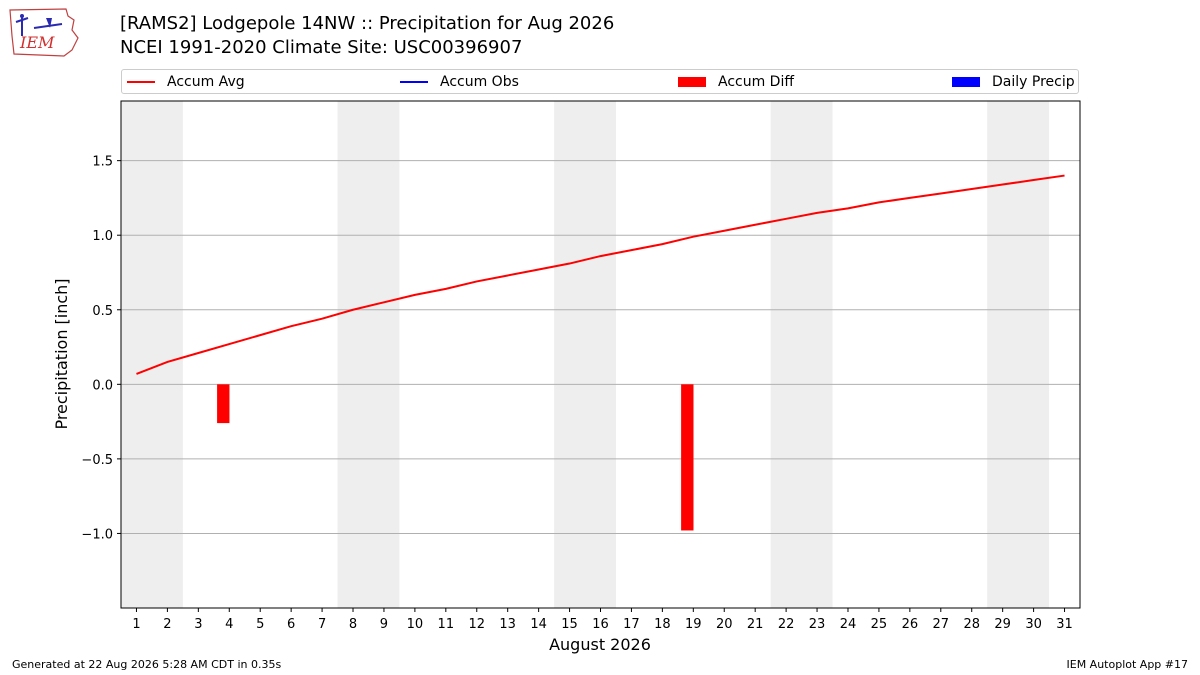 This screenshot has width=1200, height=675. What do you see at coordinates (1002, 624) in the screenshot?
I see `x-tick-label: 29` at bounding box center [1002, 624].